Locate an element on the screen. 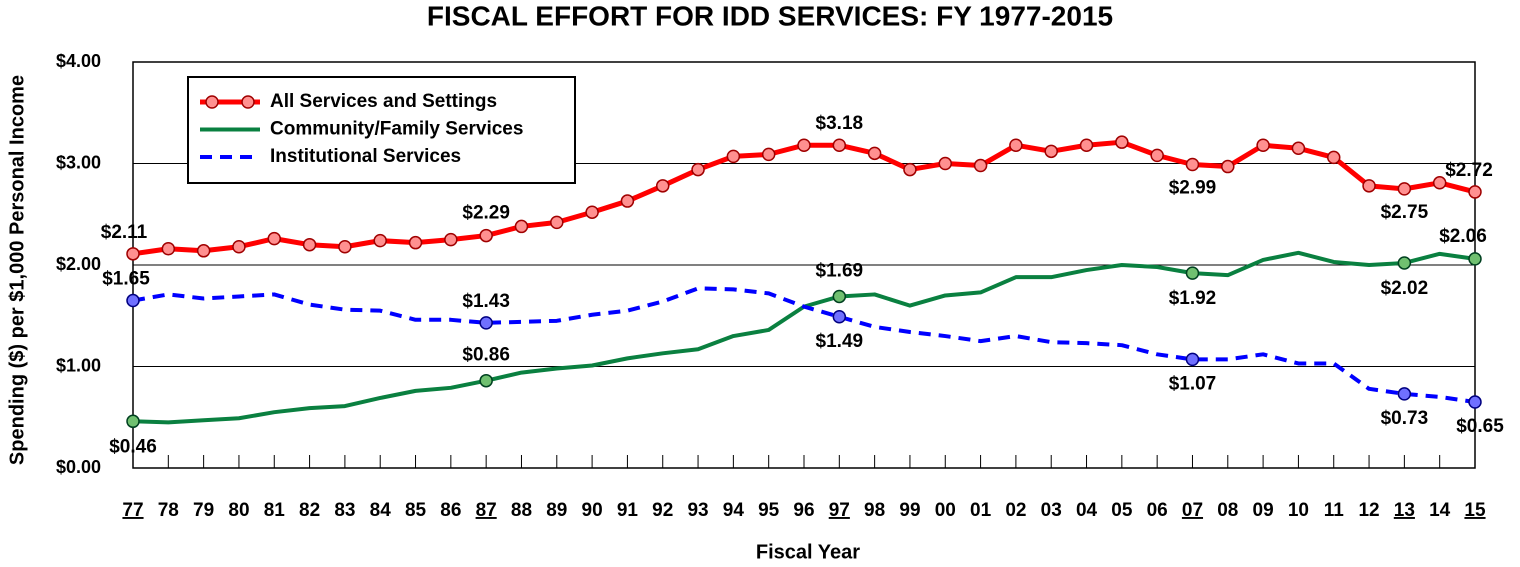 The height and width of the screenshot is (567, 1520). x-tick-label: 80 is located at coordinates (238, 510).